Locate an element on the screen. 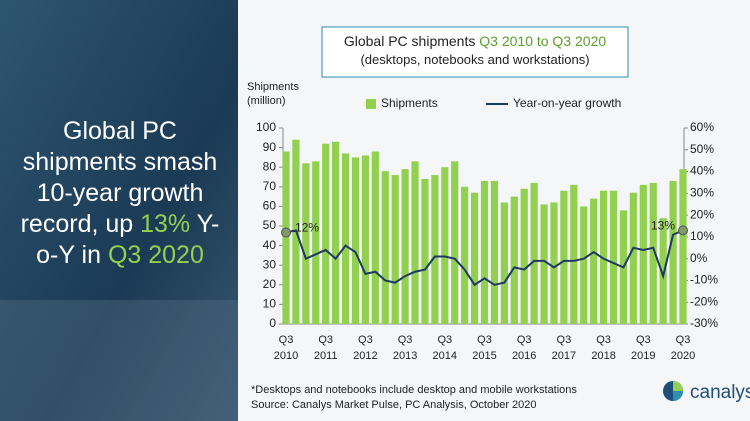  y2-tick-label: 30% is located at coordinates (702, 193).